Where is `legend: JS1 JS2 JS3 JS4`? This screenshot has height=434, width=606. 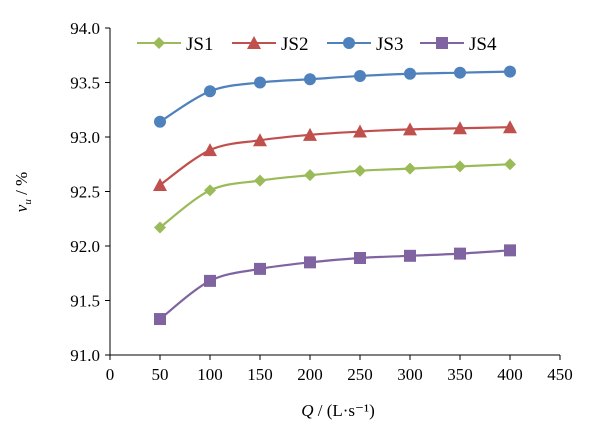 legend: JS1 JS2 JS3 JS4 is located at coordinates (317, 44).